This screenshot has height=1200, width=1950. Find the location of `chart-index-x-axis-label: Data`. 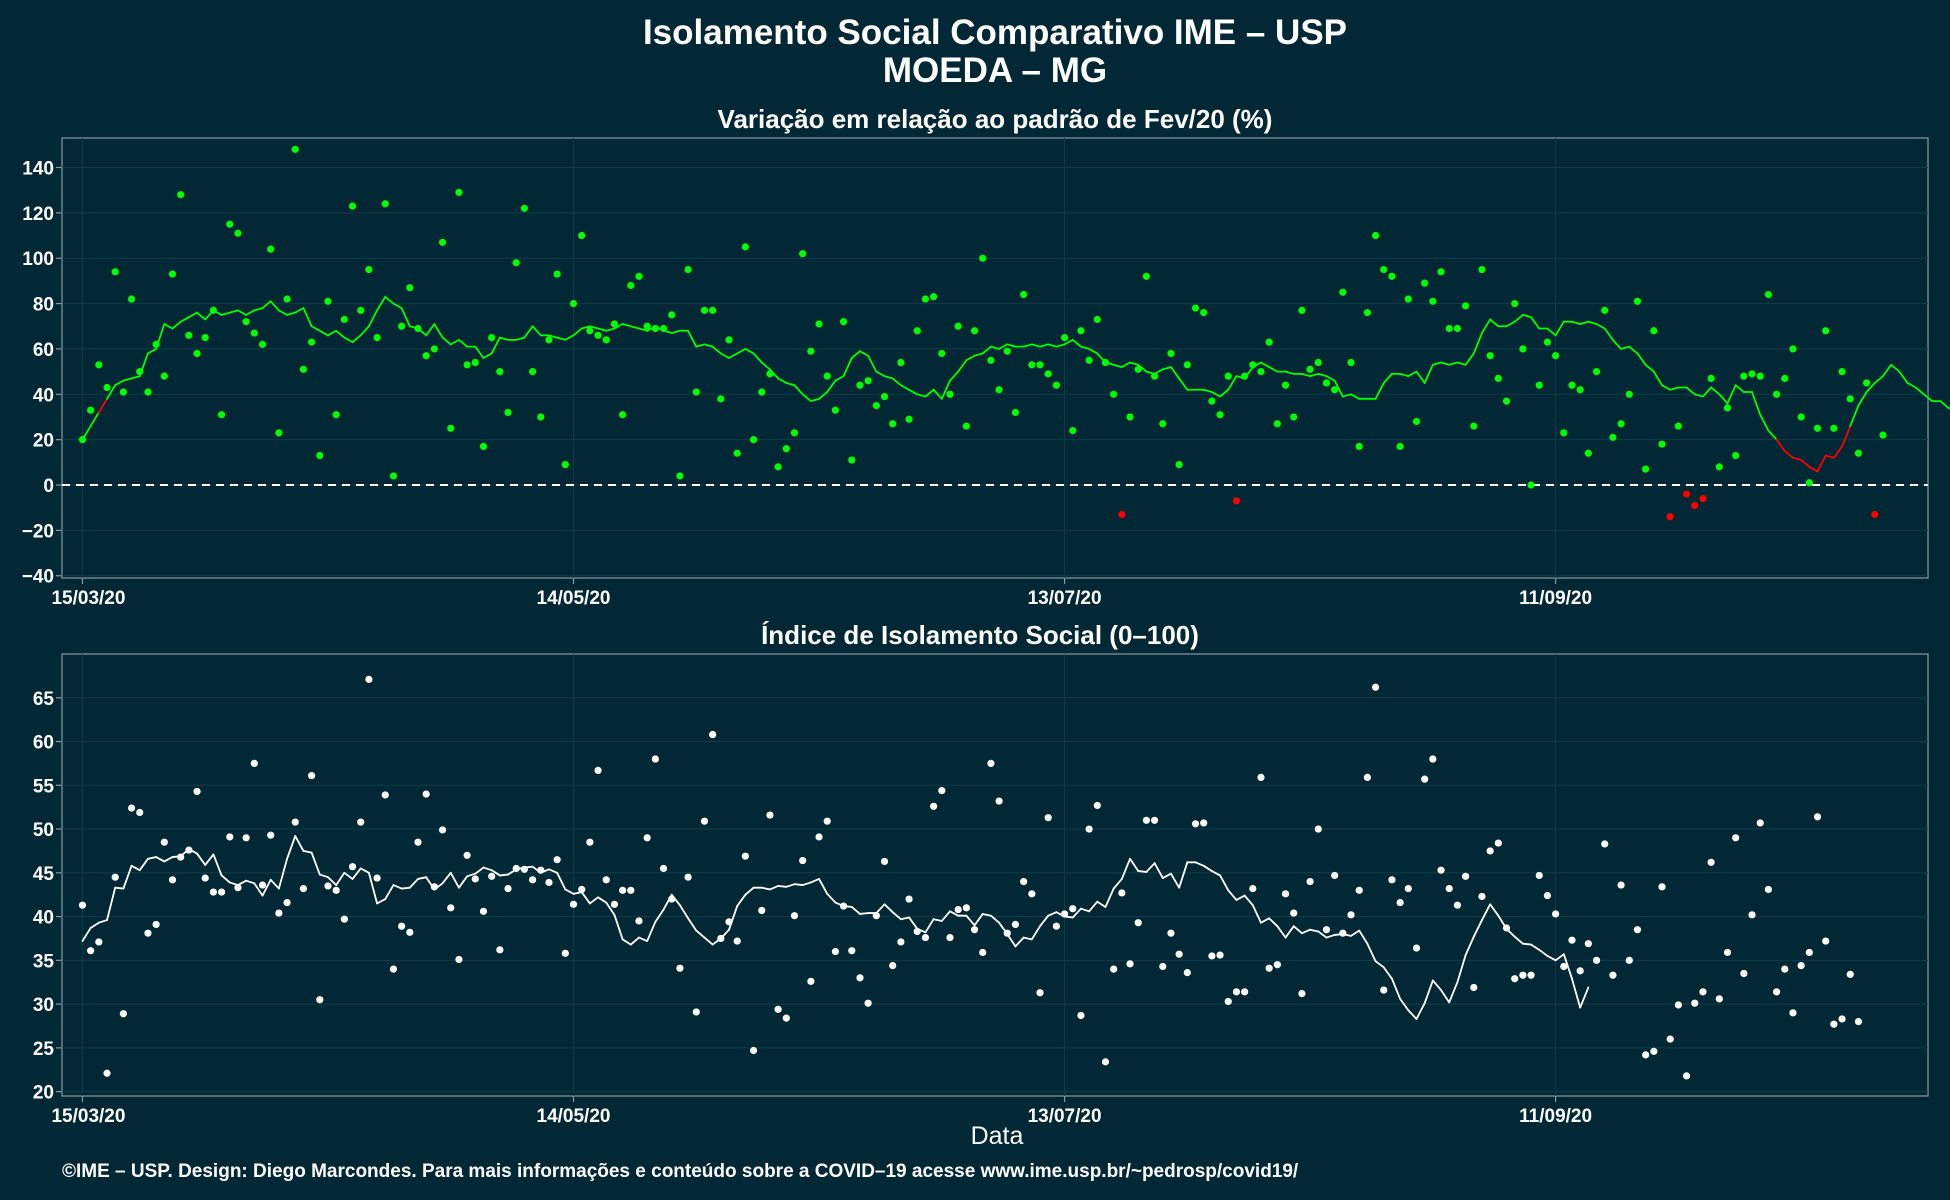

chart-index-x-axis-label: Data is located at coordinates (997, 1136).